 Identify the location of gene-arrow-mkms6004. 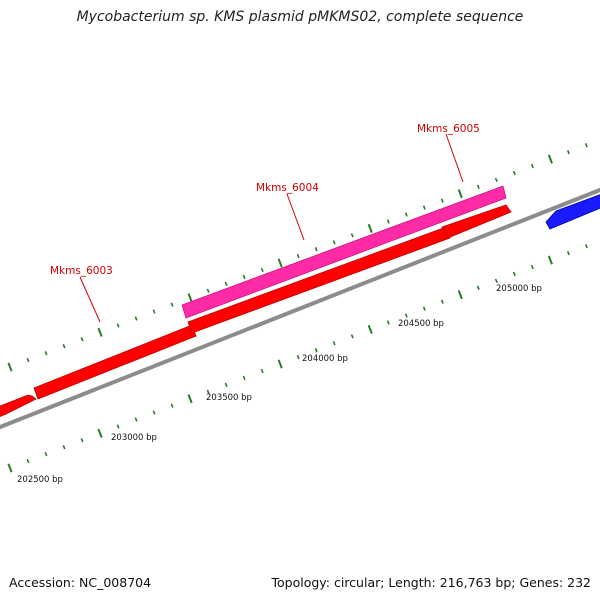
(344, 252).